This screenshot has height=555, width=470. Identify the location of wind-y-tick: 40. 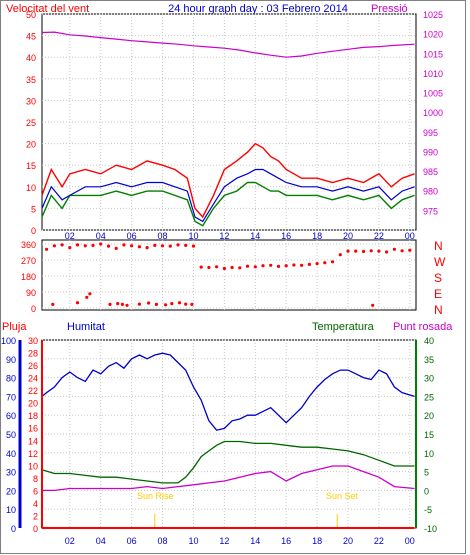
(31, 58).